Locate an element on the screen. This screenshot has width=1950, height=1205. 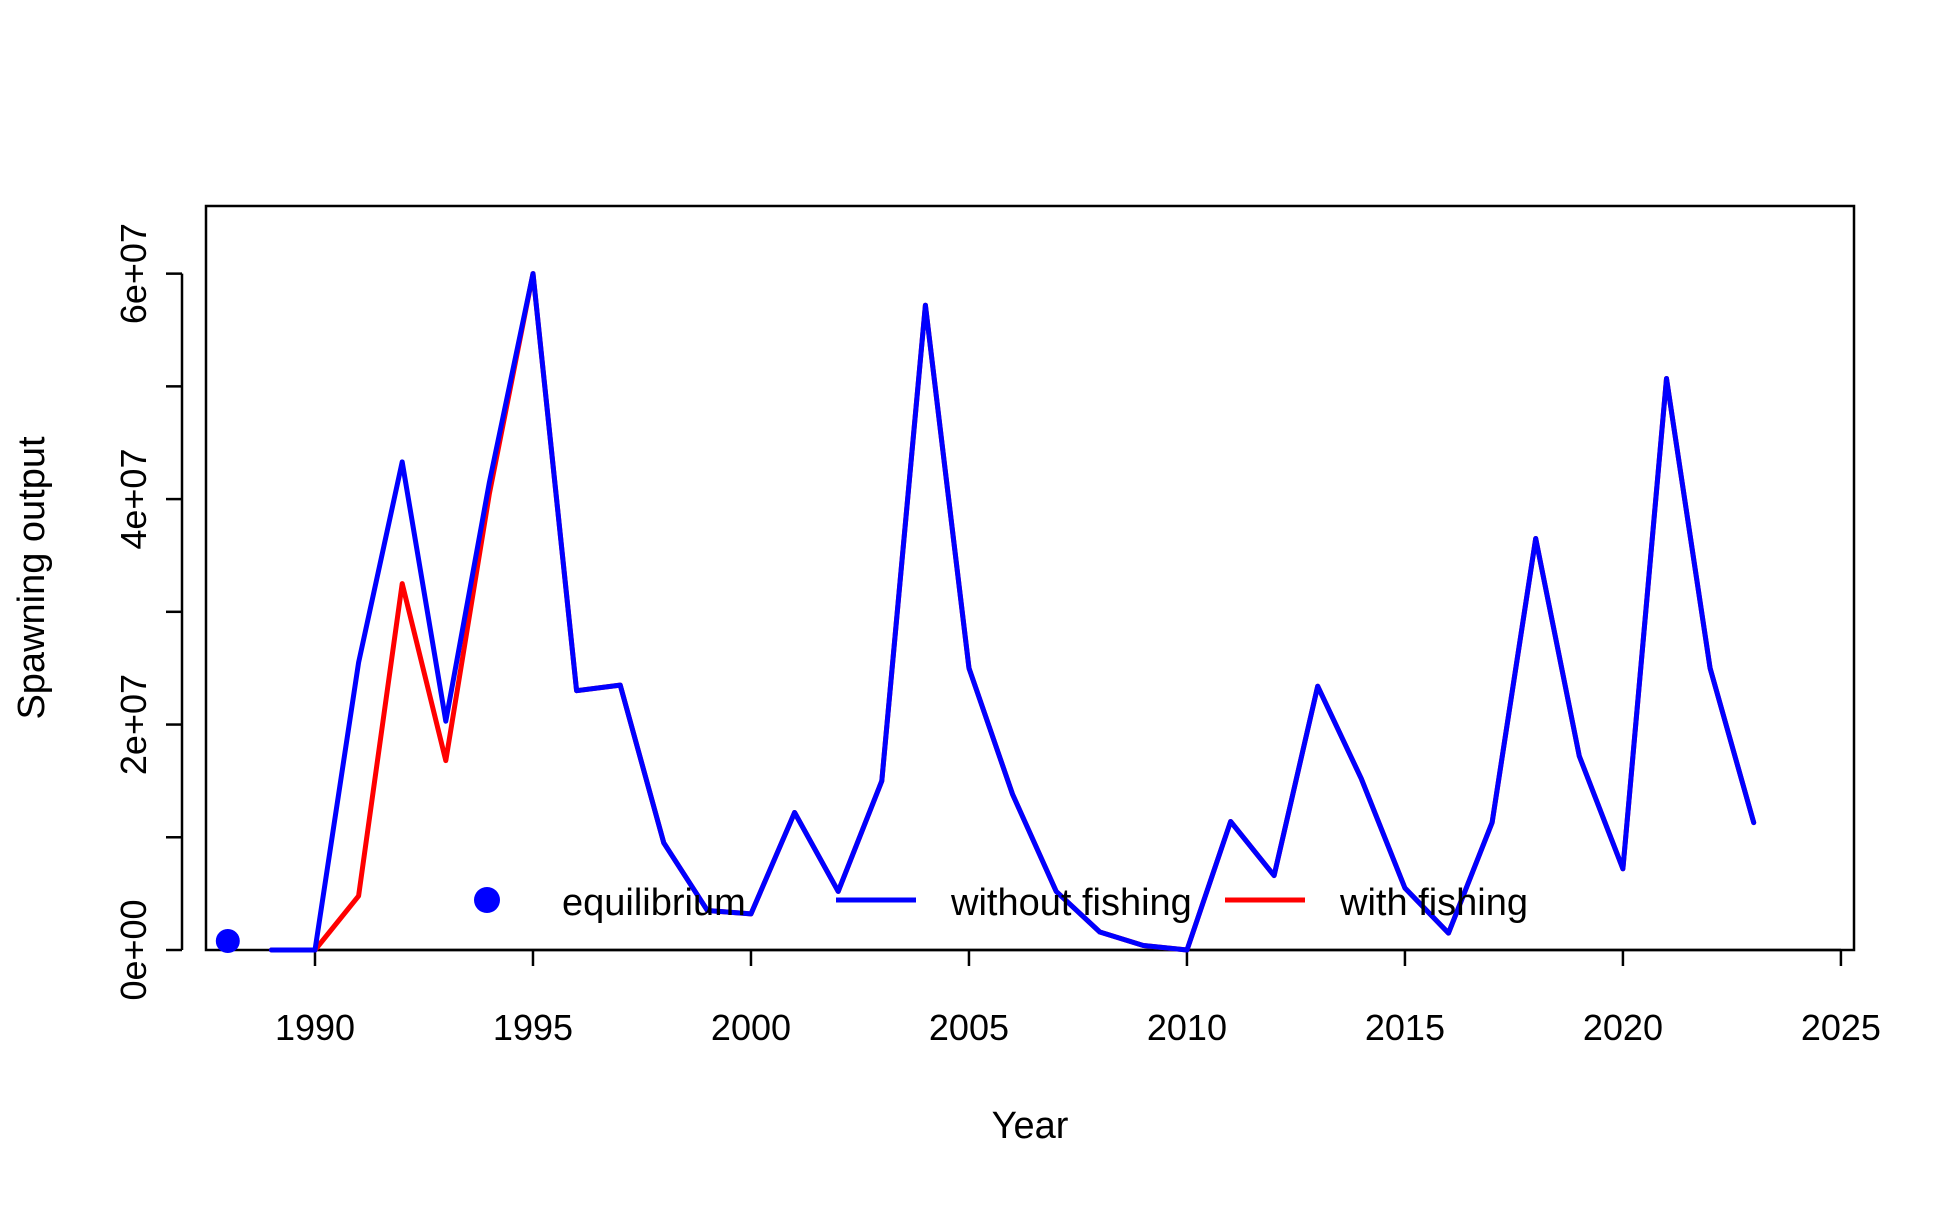
legend-without-fishing-label: without fishing is located at coordinates (1071, 903).